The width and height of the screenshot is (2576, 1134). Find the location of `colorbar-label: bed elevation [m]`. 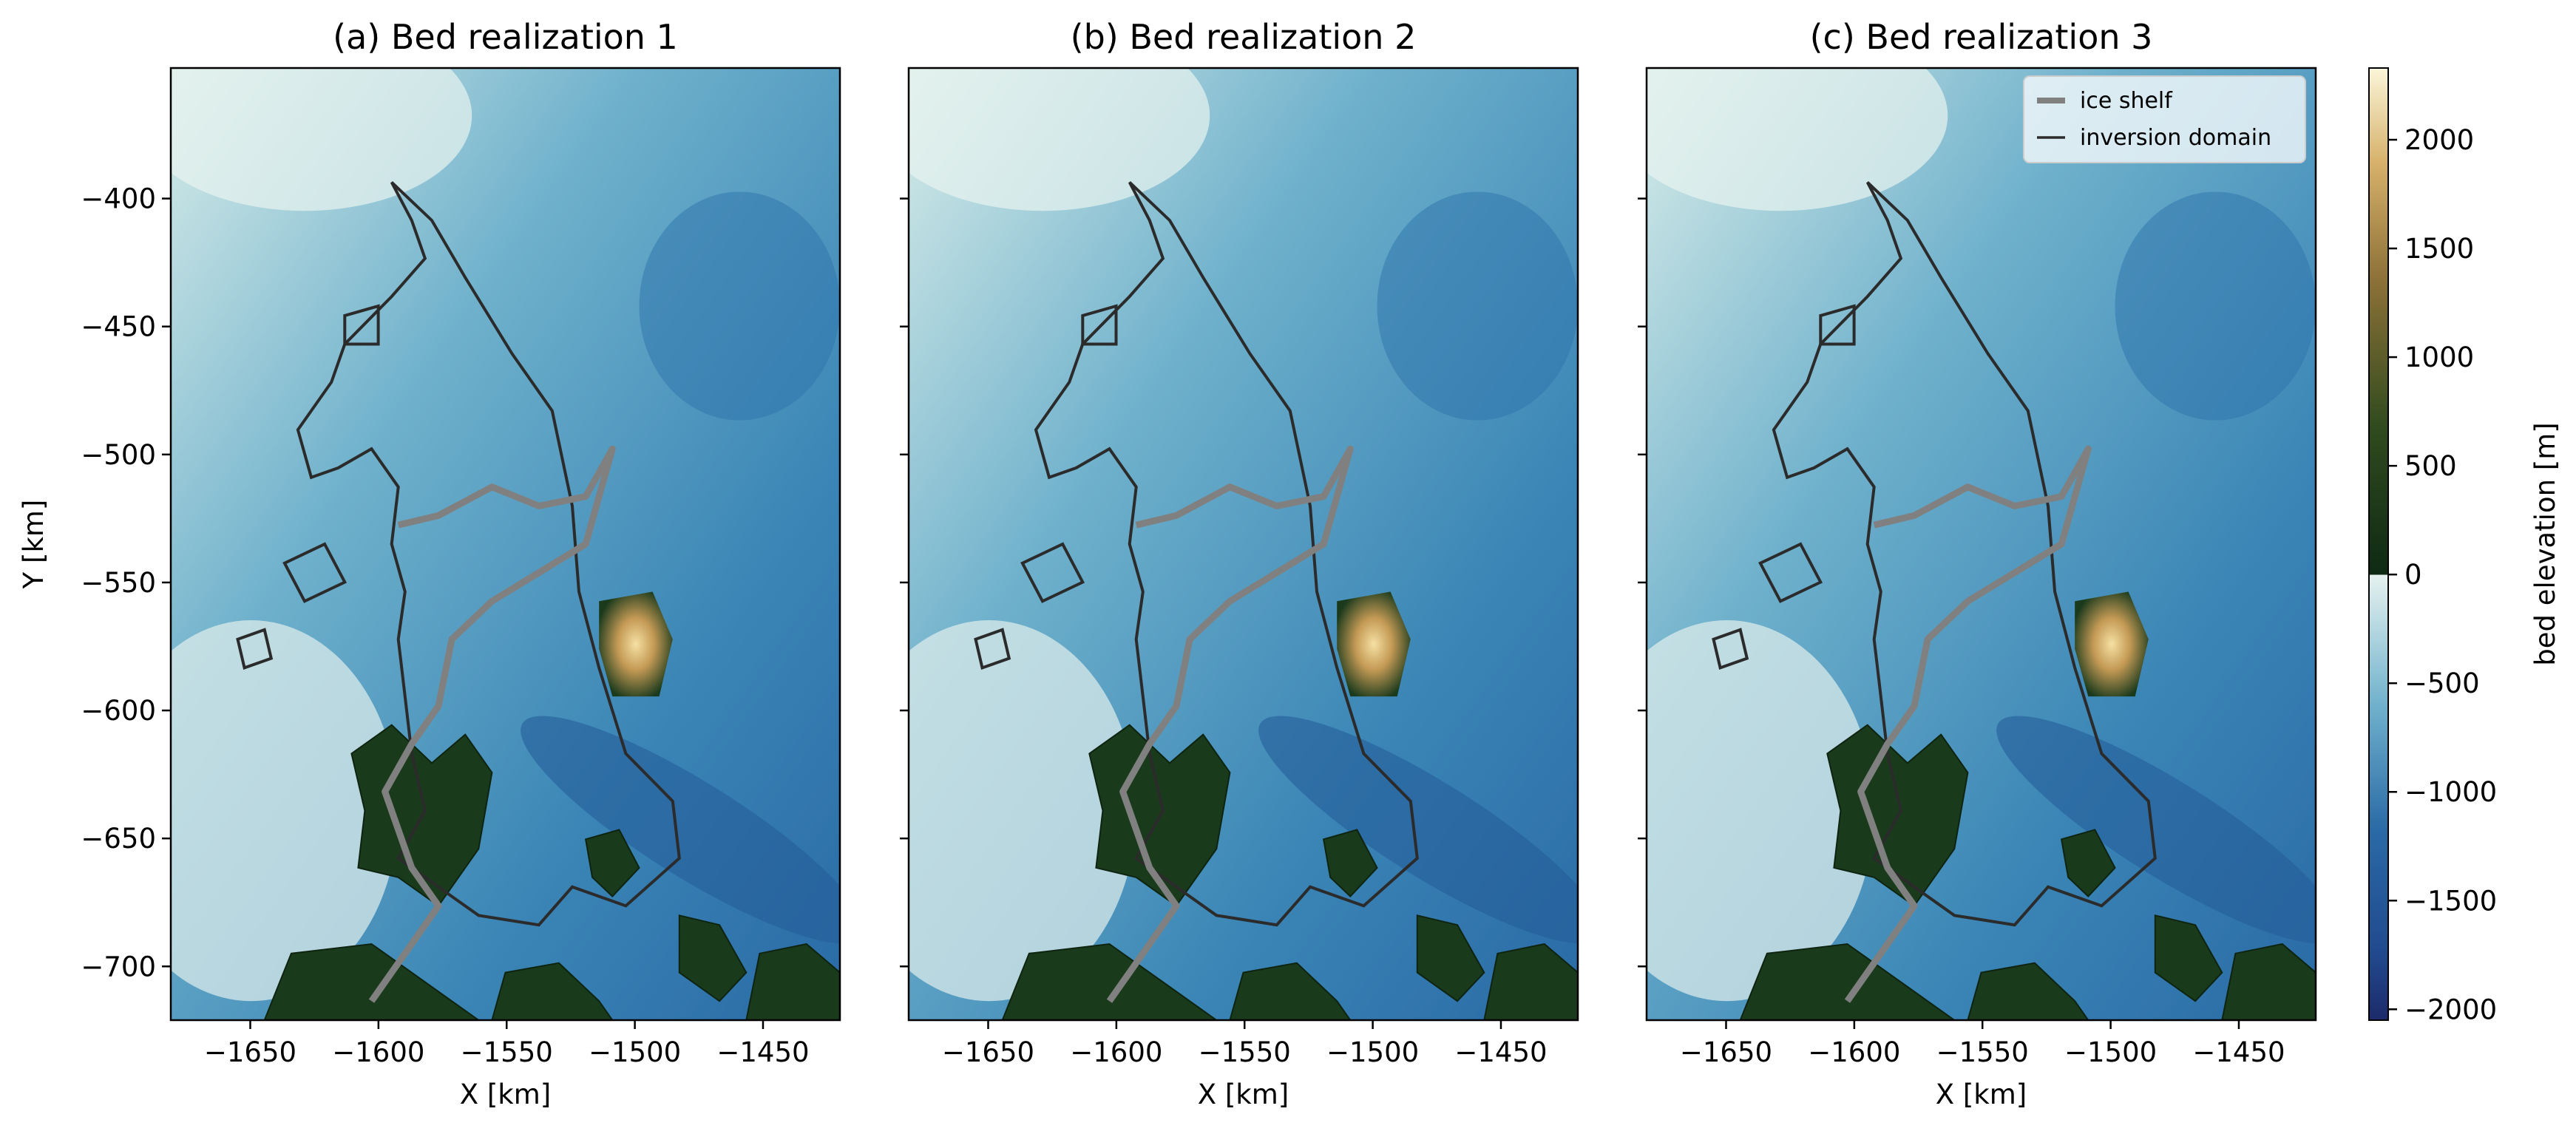

colorbar-label: bed elevation [m] is located at coordinates (2545, 543).